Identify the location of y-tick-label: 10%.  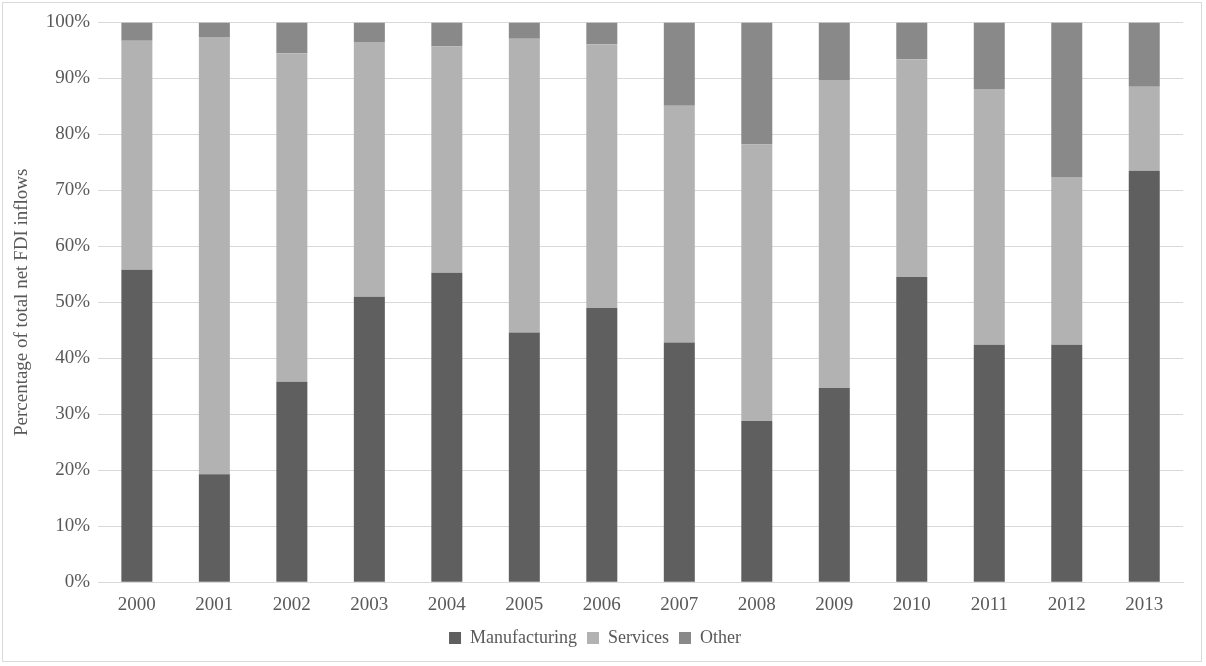
(73, 525).